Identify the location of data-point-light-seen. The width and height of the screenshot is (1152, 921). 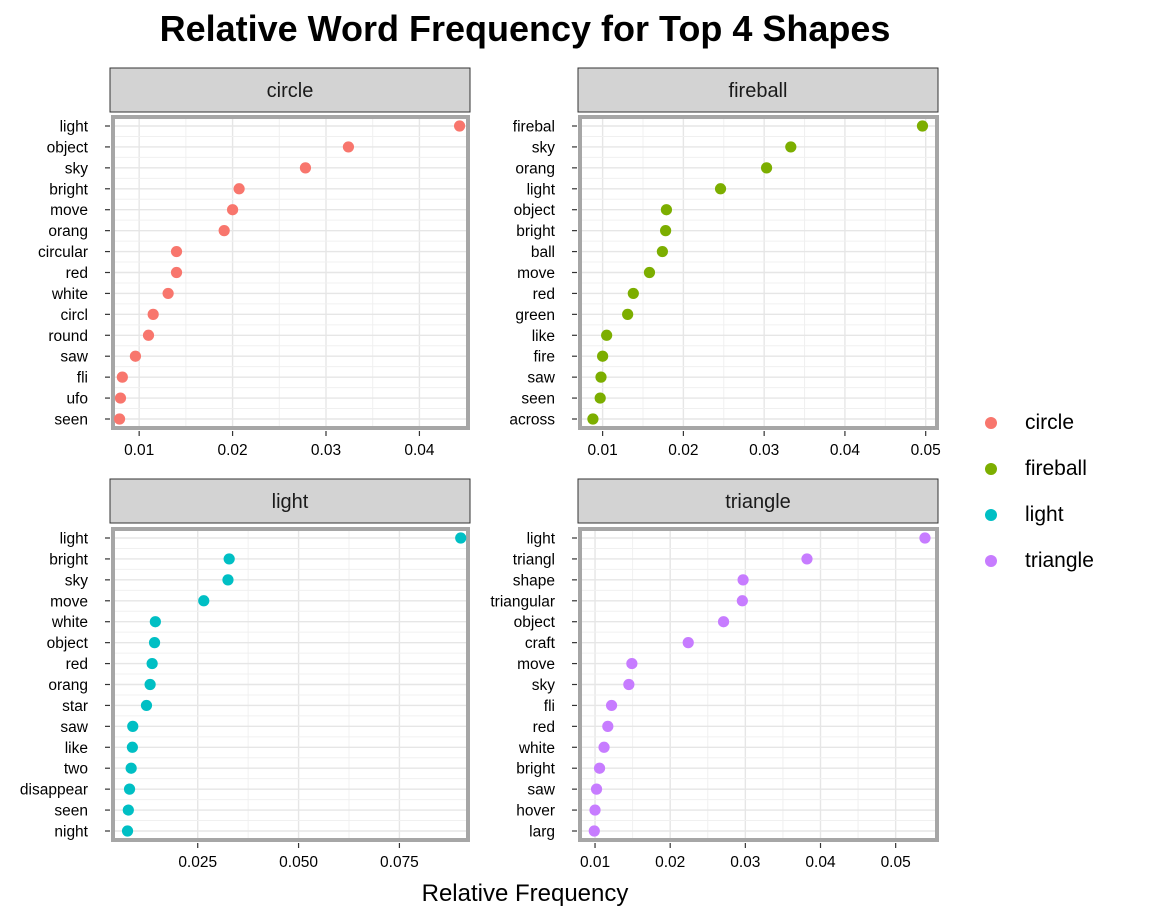
(128, 810).